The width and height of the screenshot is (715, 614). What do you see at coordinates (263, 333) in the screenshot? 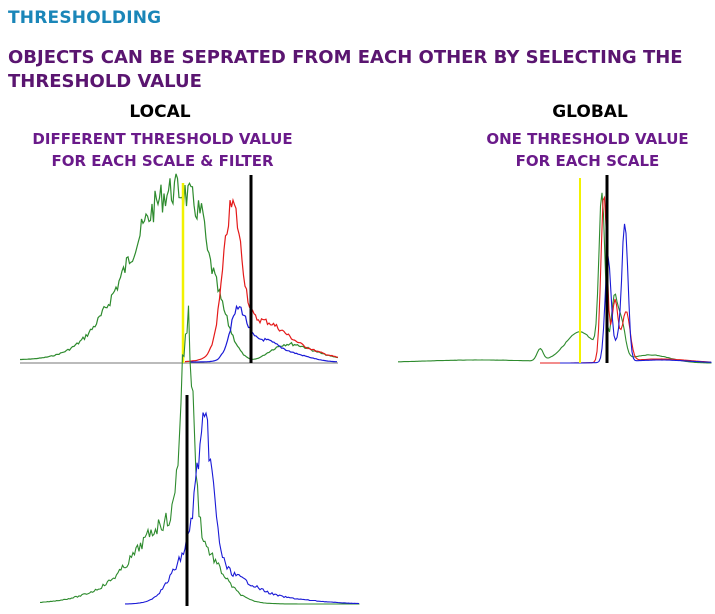
I see `local-blue-curve` at bounding box center [263, 333].